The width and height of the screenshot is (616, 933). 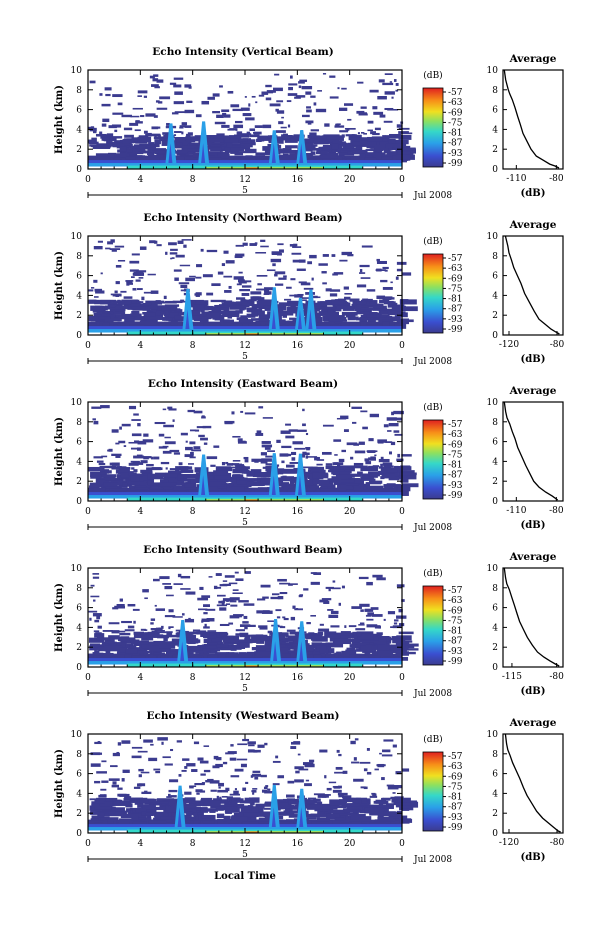 I want to click on x-tick-label: 20, so click(x=350, y=180).